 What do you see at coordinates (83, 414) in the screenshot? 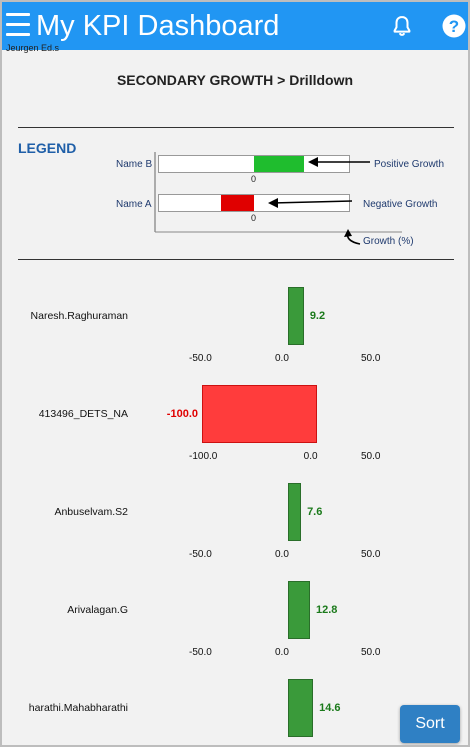
I see `row-name: 413496_DETS_NA` at bounding box center [83, 414].